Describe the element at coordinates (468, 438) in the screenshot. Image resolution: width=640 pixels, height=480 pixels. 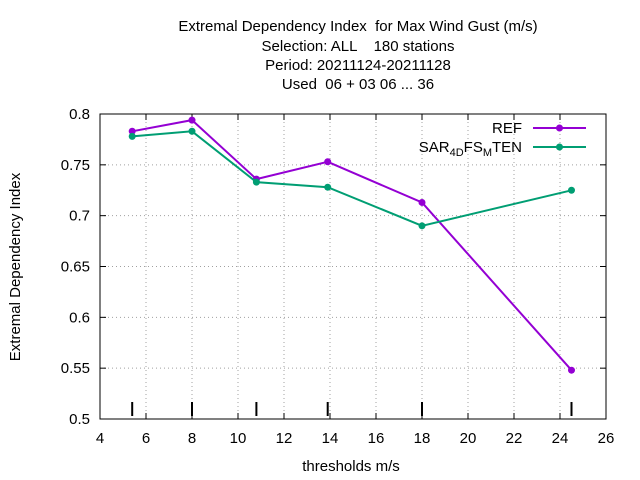
I see `x-tick-label: 20` at that location.